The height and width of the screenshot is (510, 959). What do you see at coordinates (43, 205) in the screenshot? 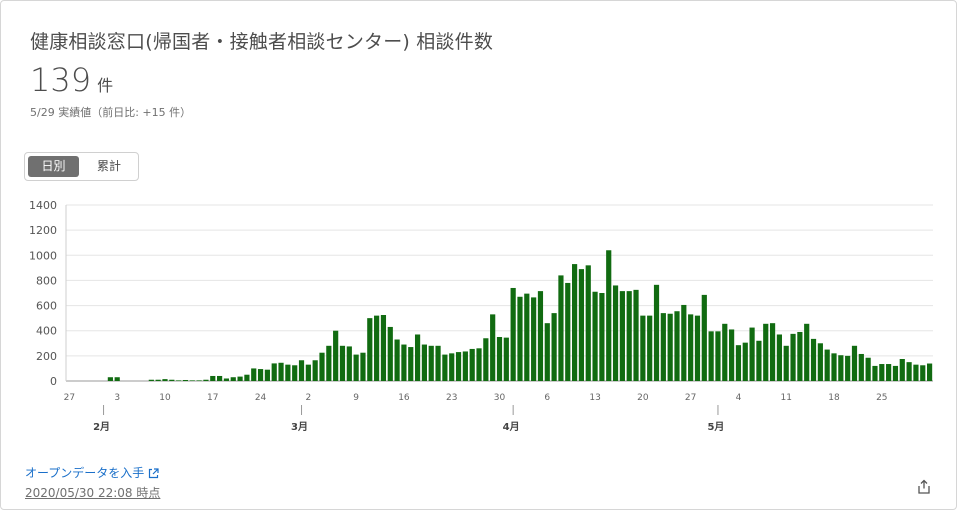
I see `y-tick-label: 1400` at bounding box center [43, 205].